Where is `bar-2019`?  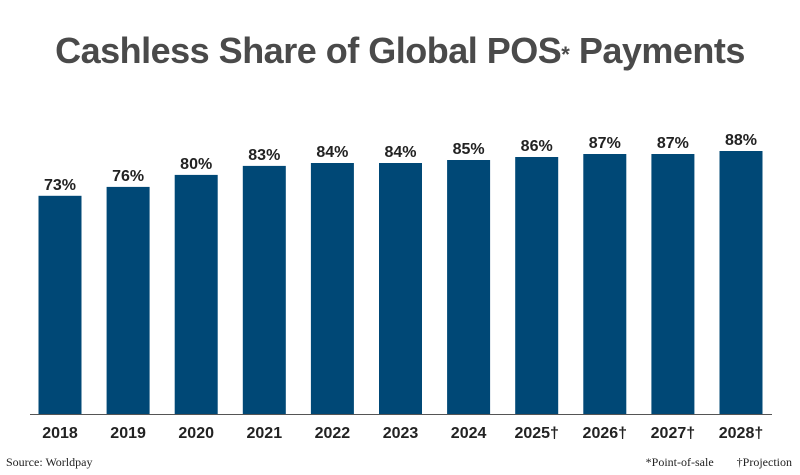 bar-2019 is located at coordinates (128, 300).